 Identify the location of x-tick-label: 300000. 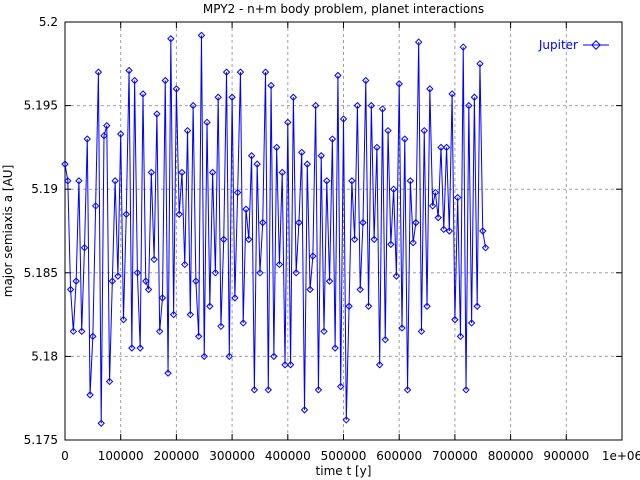
(232, 456).